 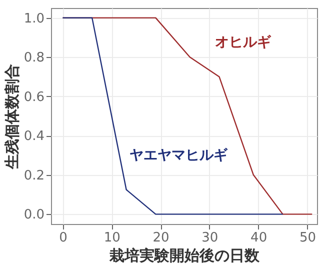 I want to click on x-tick-label: 10, so click(x=112, y=238).